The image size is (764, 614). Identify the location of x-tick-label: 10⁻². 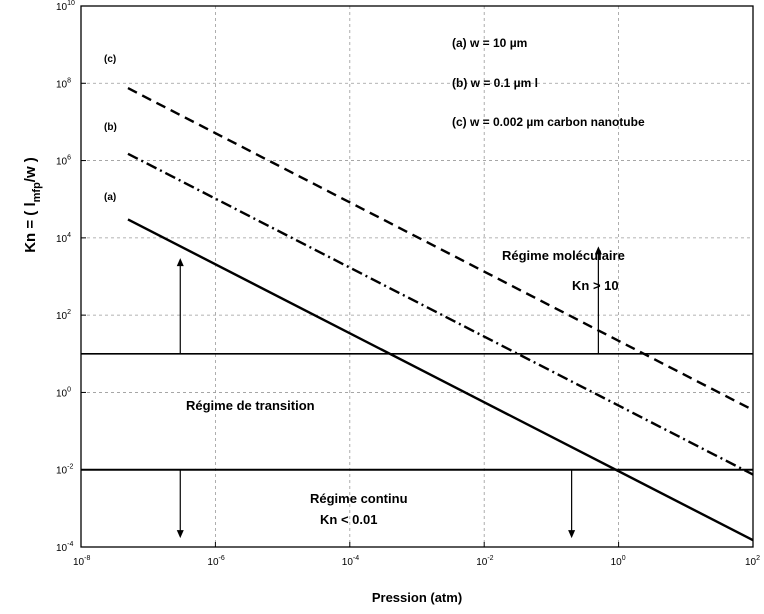
(484, 561).